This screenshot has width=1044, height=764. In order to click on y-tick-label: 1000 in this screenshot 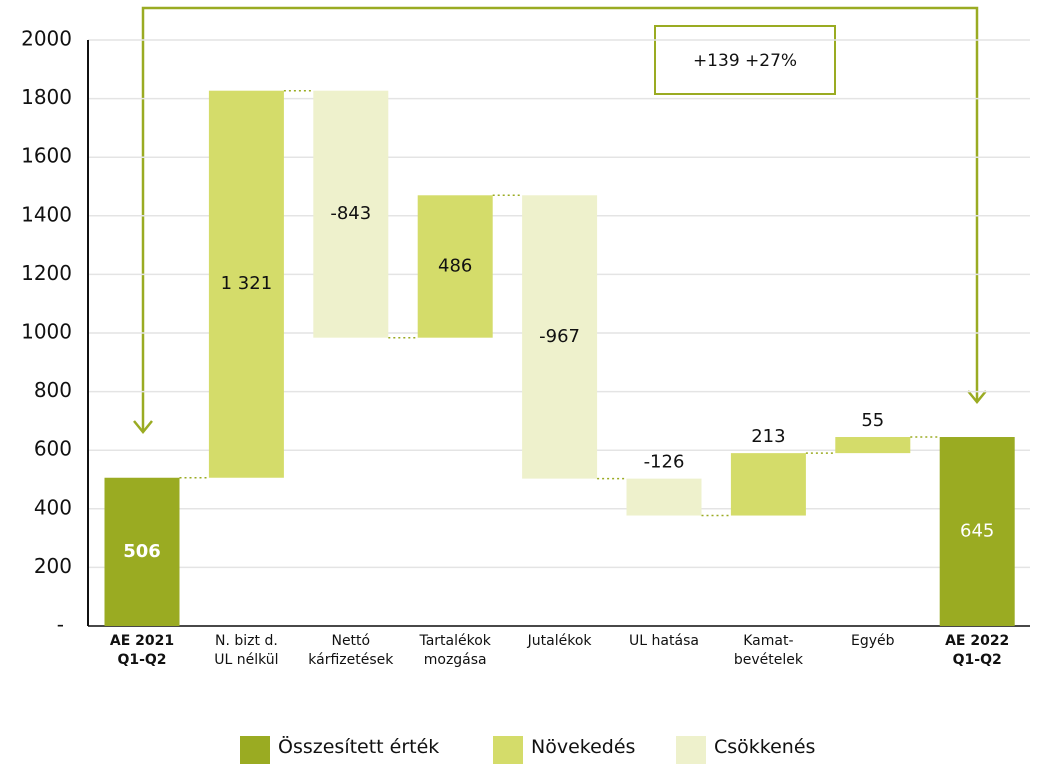, I will do `click(46, 332)`.